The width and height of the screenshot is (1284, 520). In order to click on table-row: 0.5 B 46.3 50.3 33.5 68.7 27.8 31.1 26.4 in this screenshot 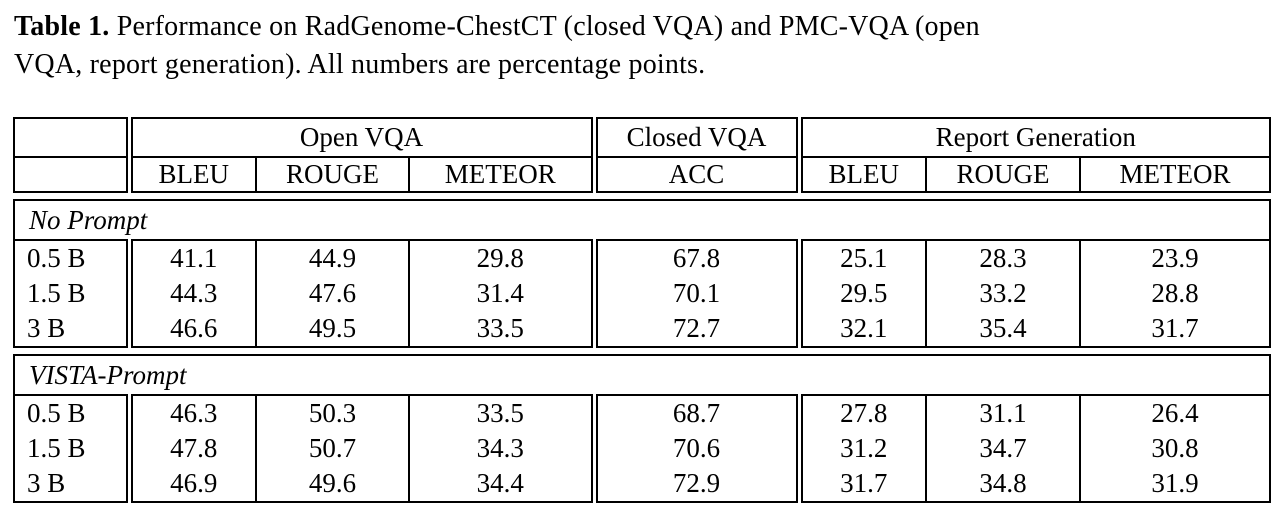, I will do `click(642, 413)`.